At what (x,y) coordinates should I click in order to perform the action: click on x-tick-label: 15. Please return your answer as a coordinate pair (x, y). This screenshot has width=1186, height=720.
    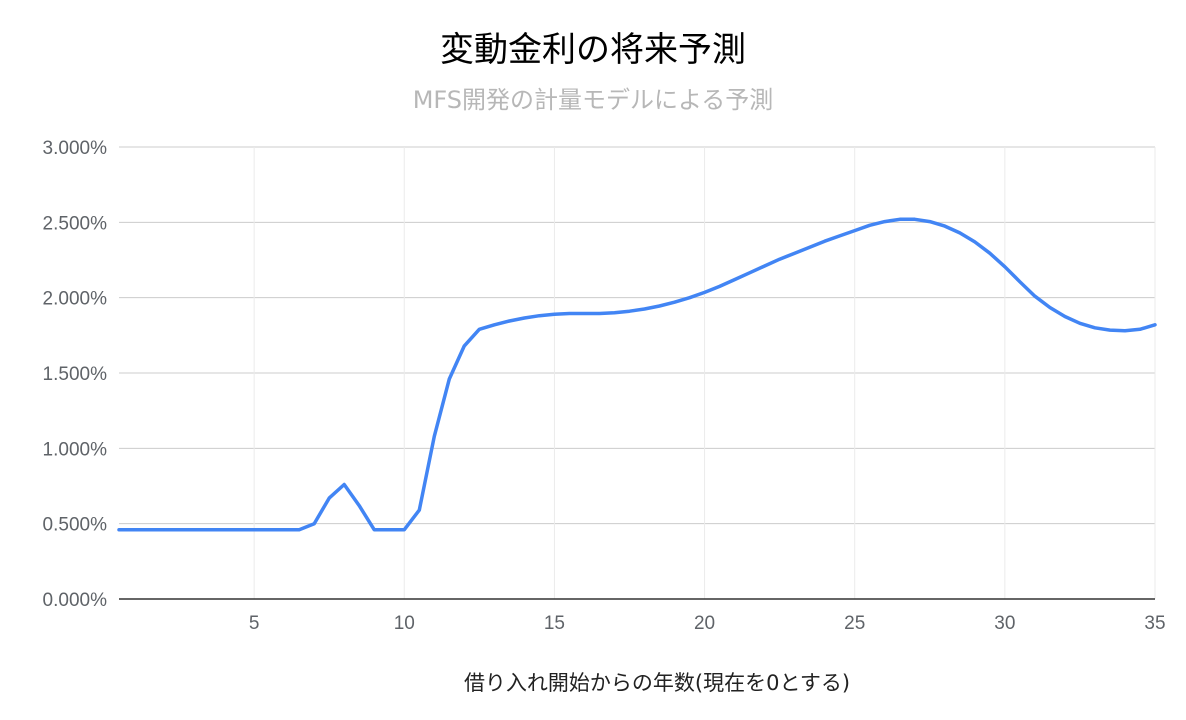
    Looking at the image, I should click on (554, 623).